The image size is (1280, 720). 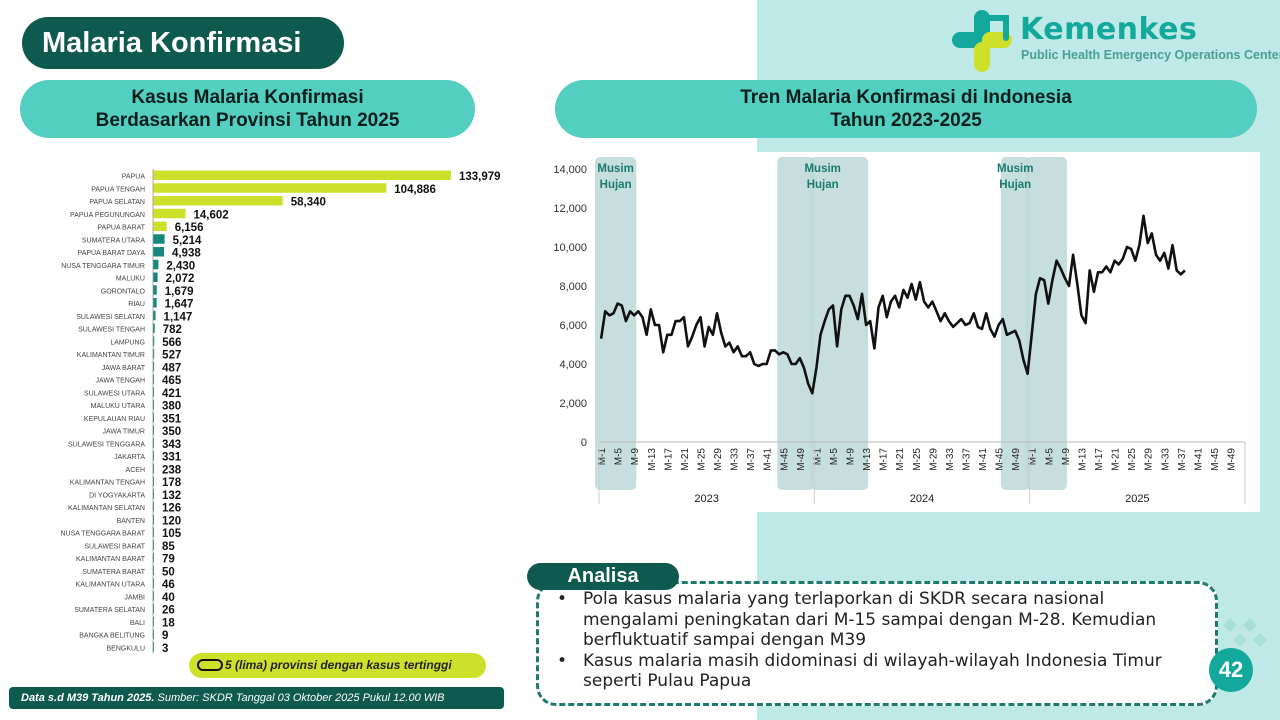 I want to click on value-label: 85, so click(x=168, y=547).